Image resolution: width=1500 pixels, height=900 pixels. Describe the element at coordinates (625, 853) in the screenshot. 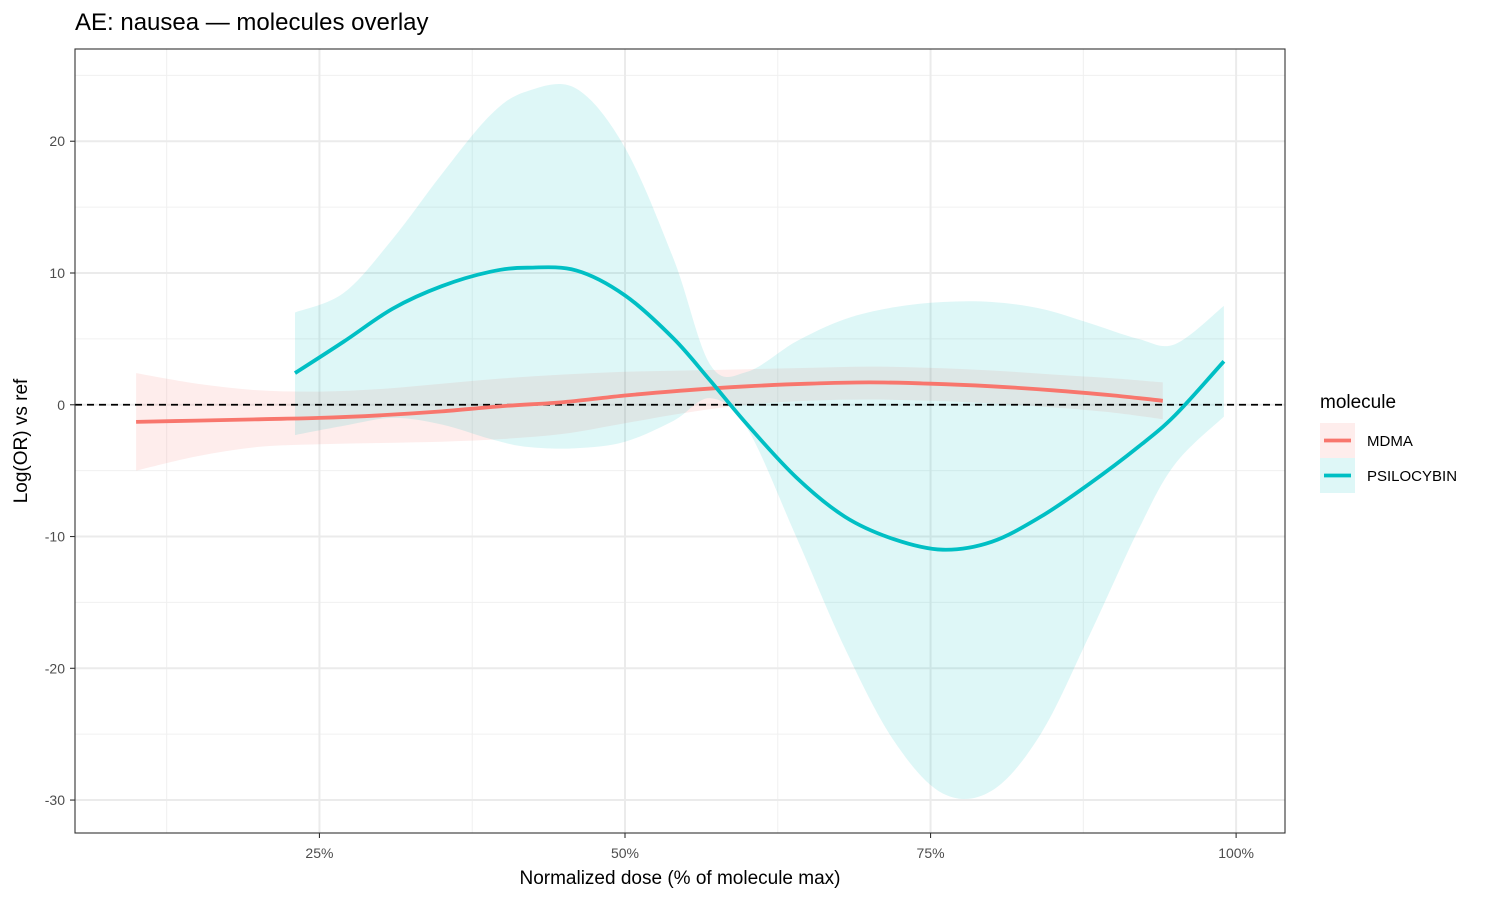

I see `x-tick-label: 50%` at that location.